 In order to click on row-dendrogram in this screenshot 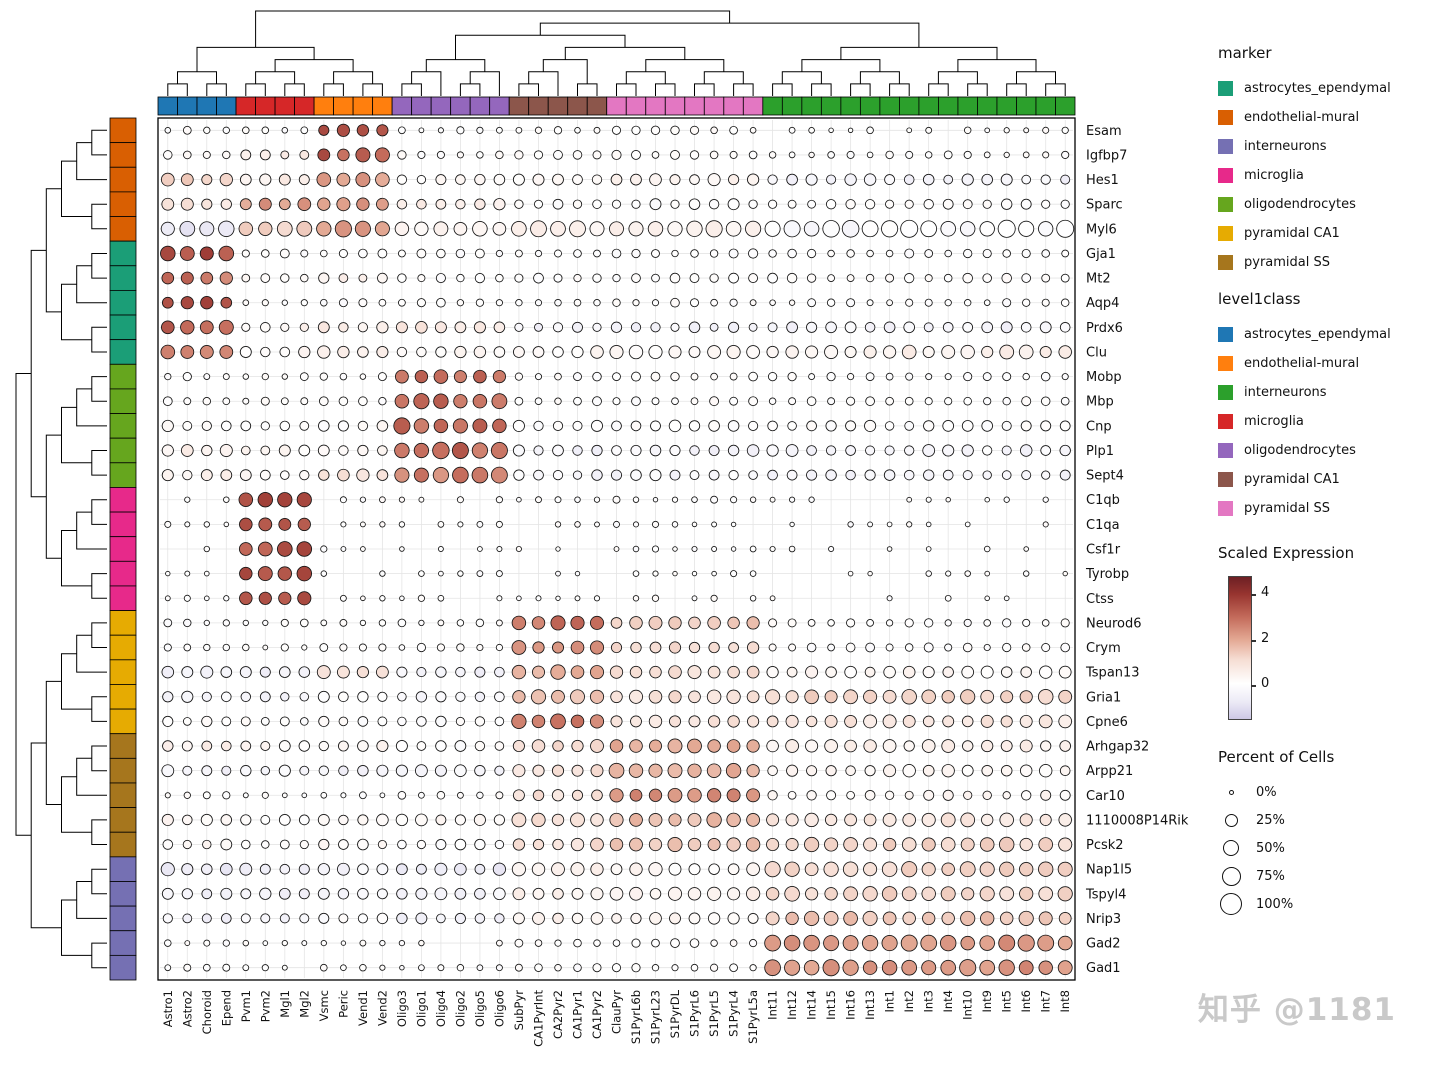, I will do `click(61, 549)`.